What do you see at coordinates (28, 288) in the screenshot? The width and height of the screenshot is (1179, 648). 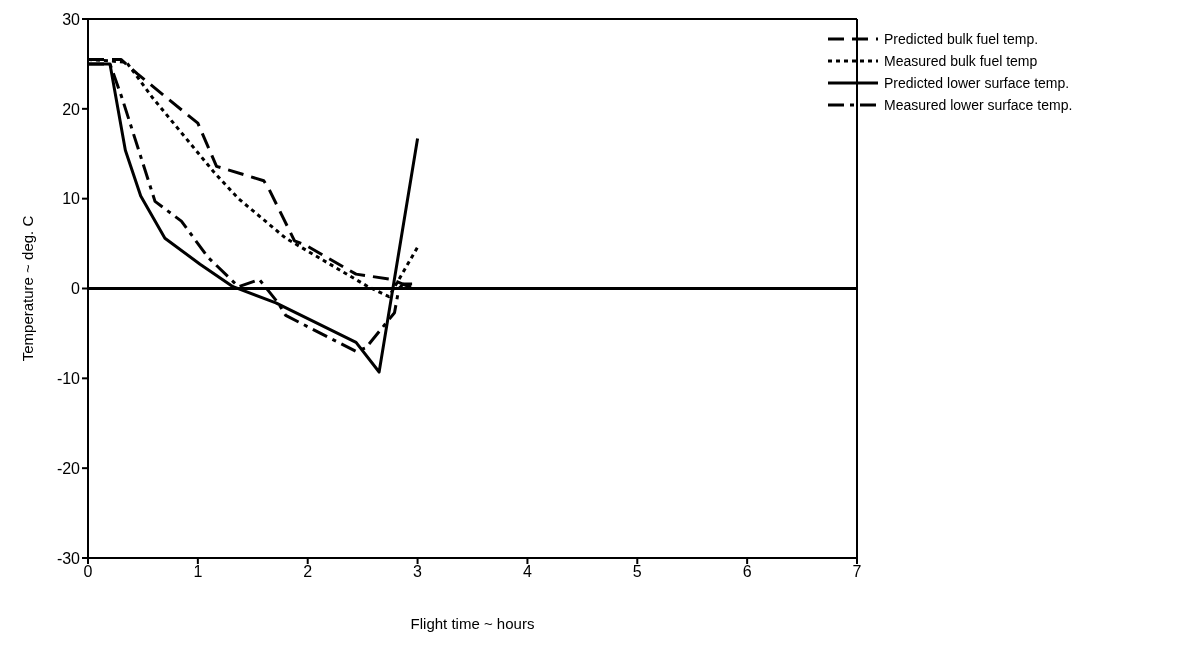 I see `y-axis-title: Temperature ~ deg. C` at bounding box center [28, 288].